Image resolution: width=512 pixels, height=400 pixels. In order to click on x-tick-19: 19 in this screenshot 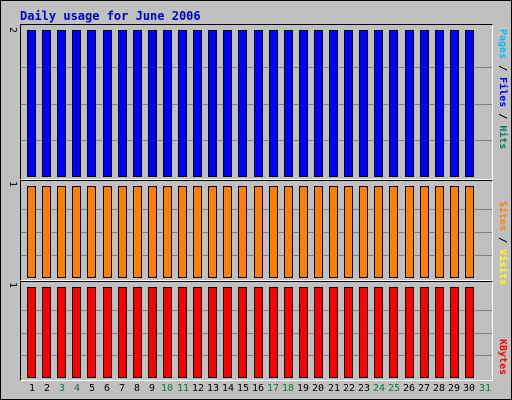, I will do `click(303, 388)`.